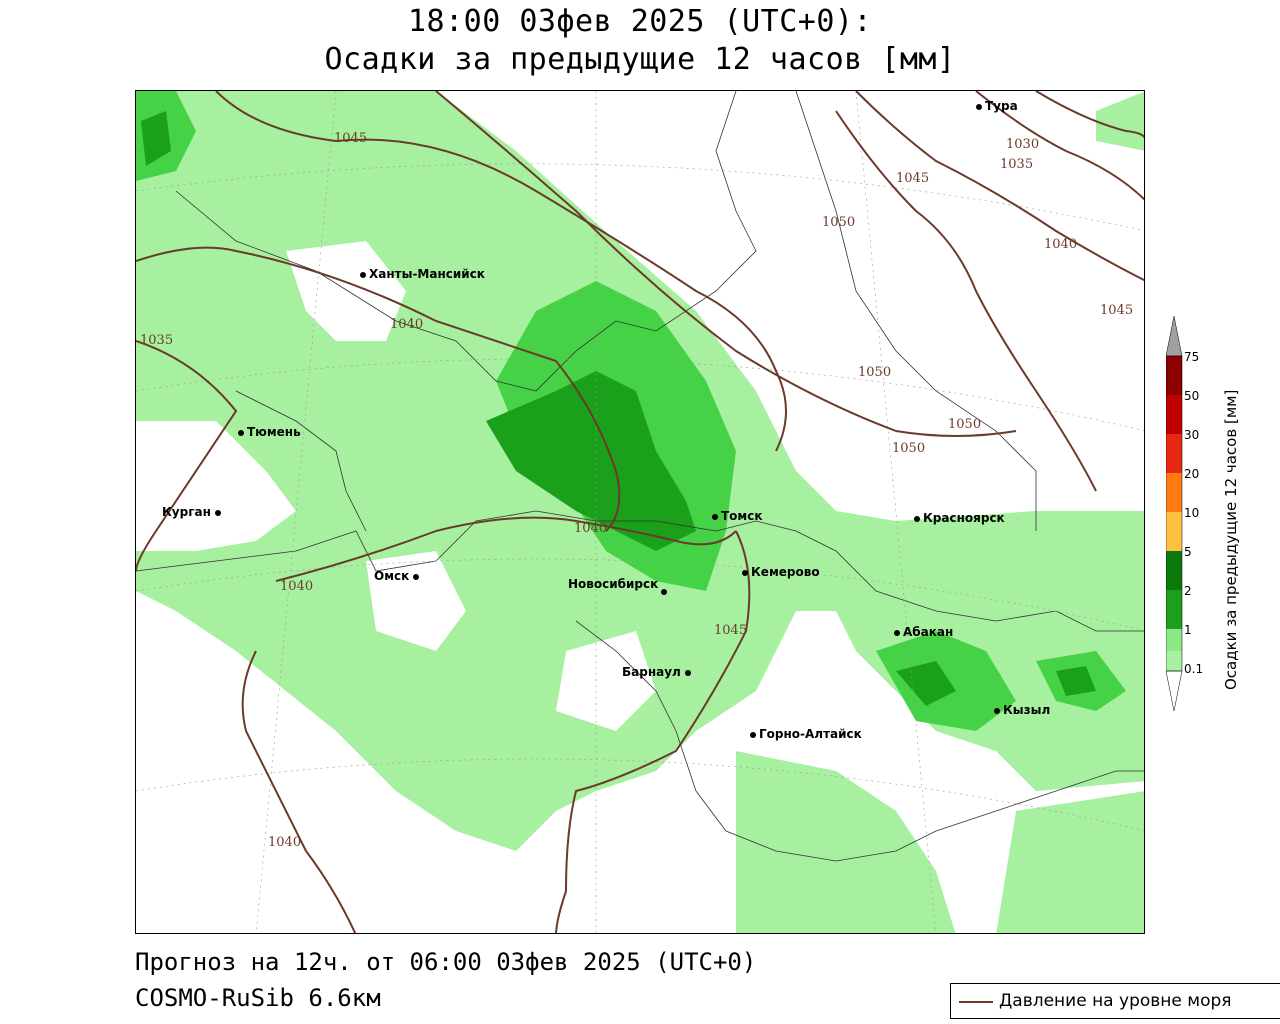 This screenshot has height=1024, width=1280. I want to click on city-marker: Барнаул, so click(658, 672).